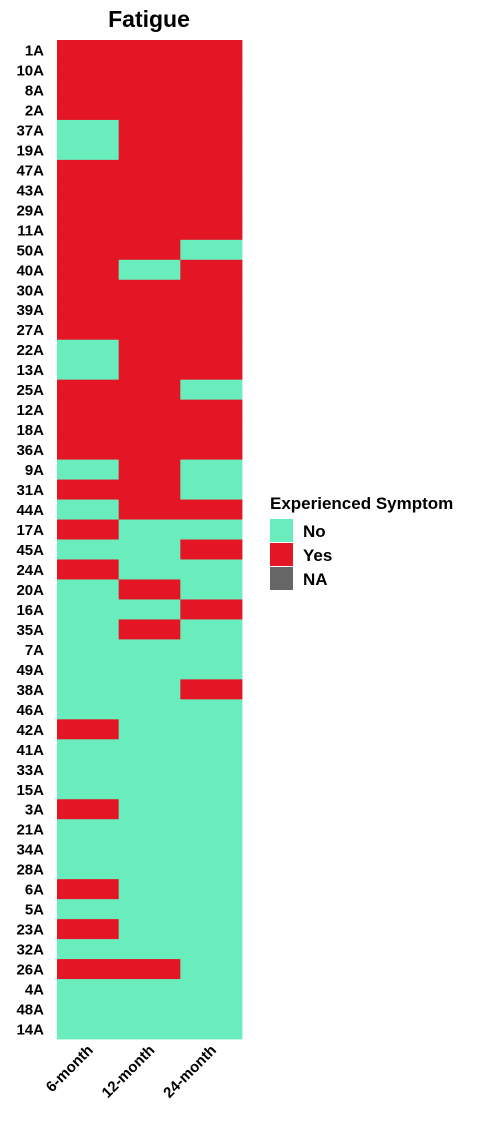 This screenshot has width=500, height=1131. Describe the element at coordinates (315, 579) in the screenshot. I see `legend-label-na: NA` at that location.